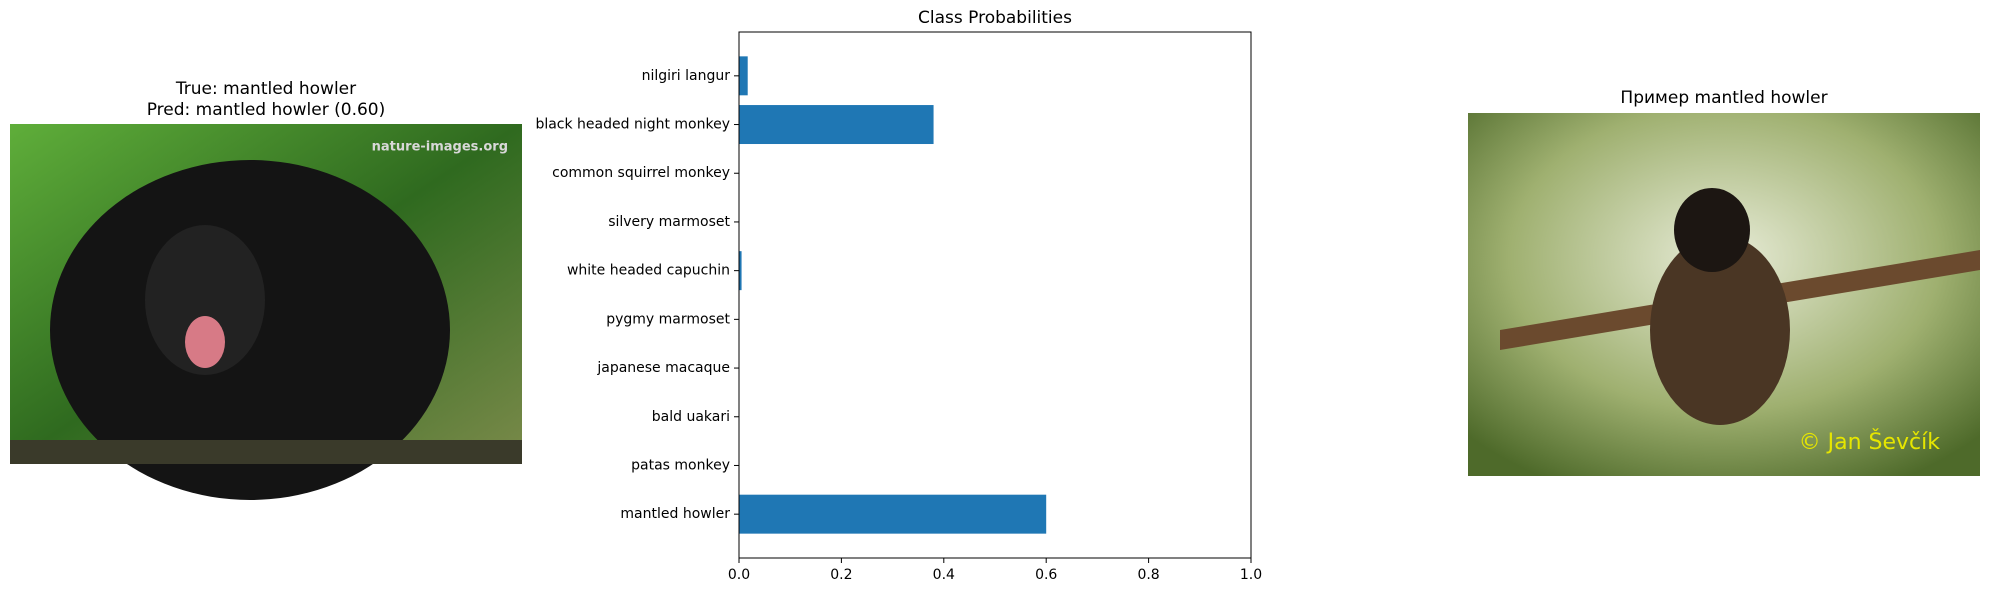 This screenshot has height=590, width=1990. I want to click on x-tick-label: 0.8, so click(1148, 575).